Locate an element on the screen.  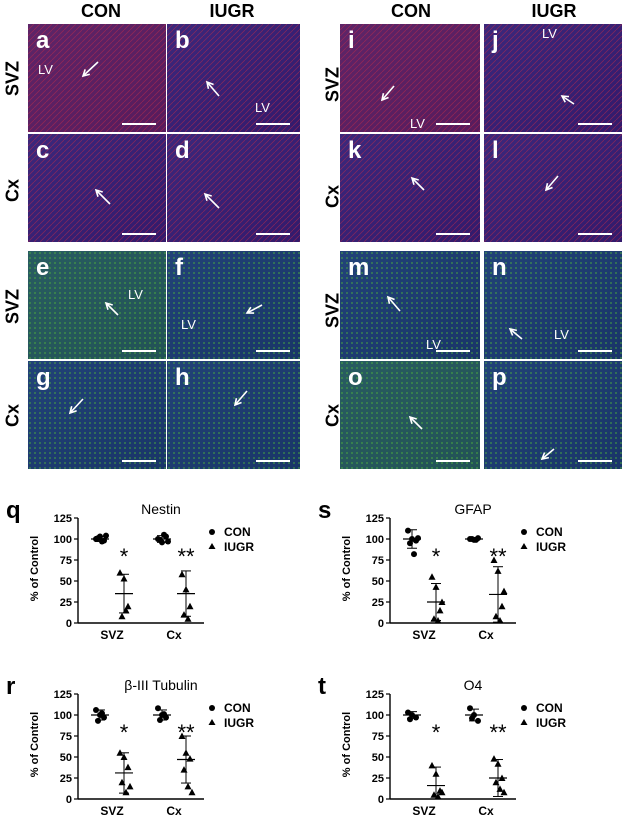
column-header-iugr-right: IUGR is located at coordinates (554, 11).